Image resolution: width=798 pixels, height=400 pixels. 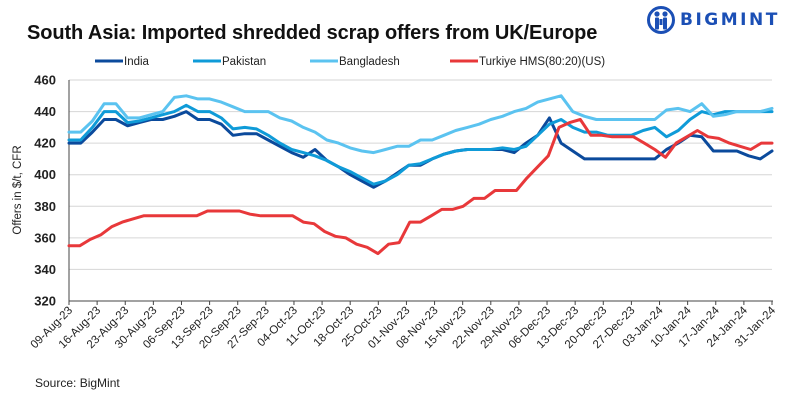 I want to click on y-tick-label: 340, so click(x=45, y=269).